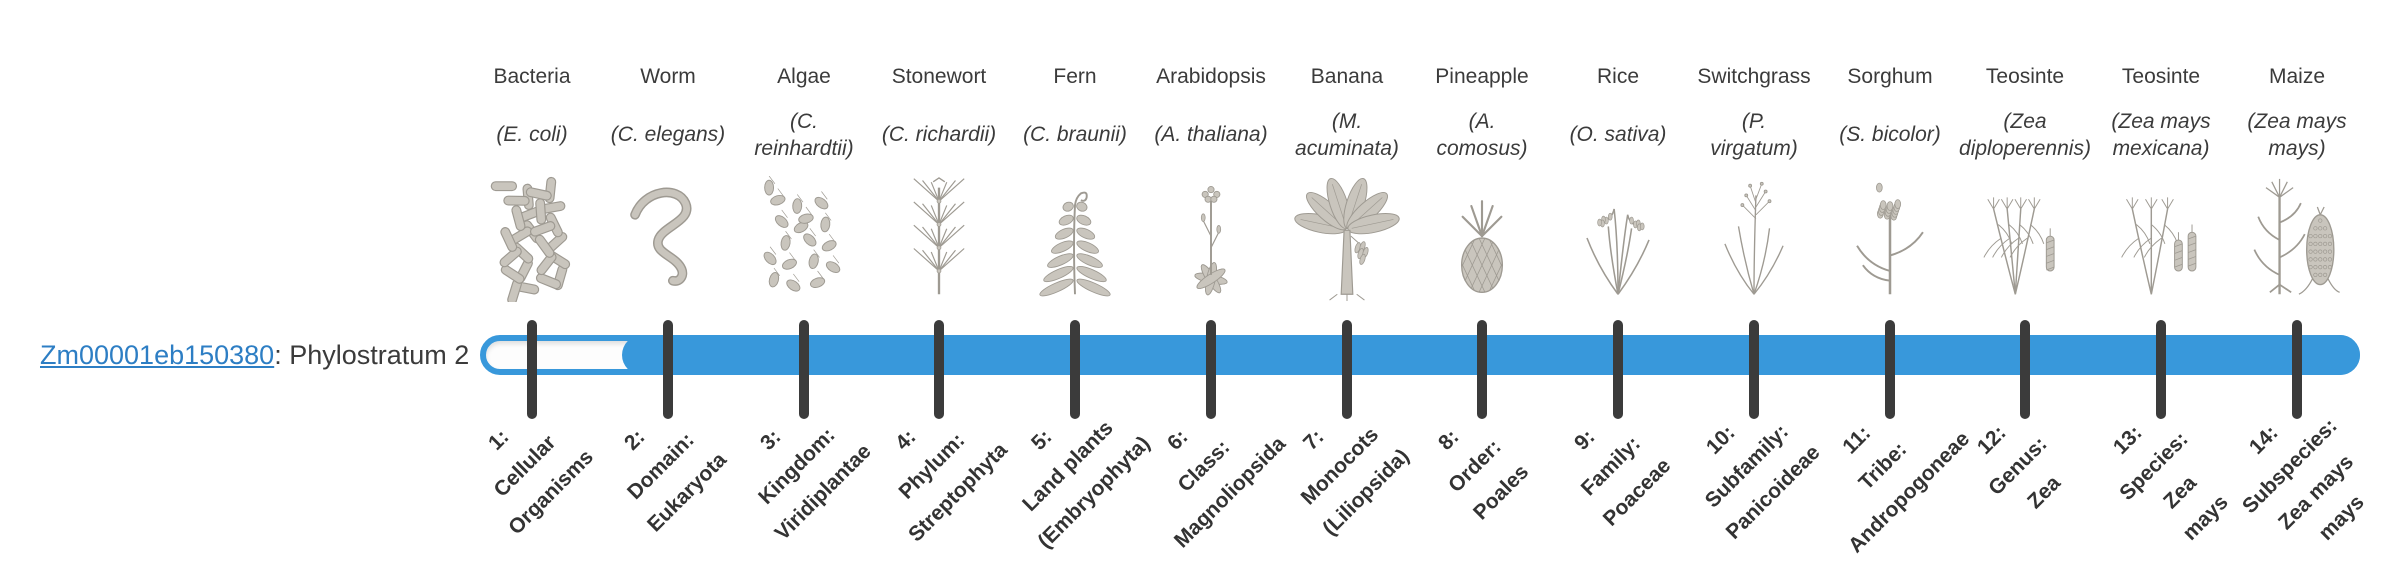  I want to click on scientific-name: (C. richardii), so click(939, 135).